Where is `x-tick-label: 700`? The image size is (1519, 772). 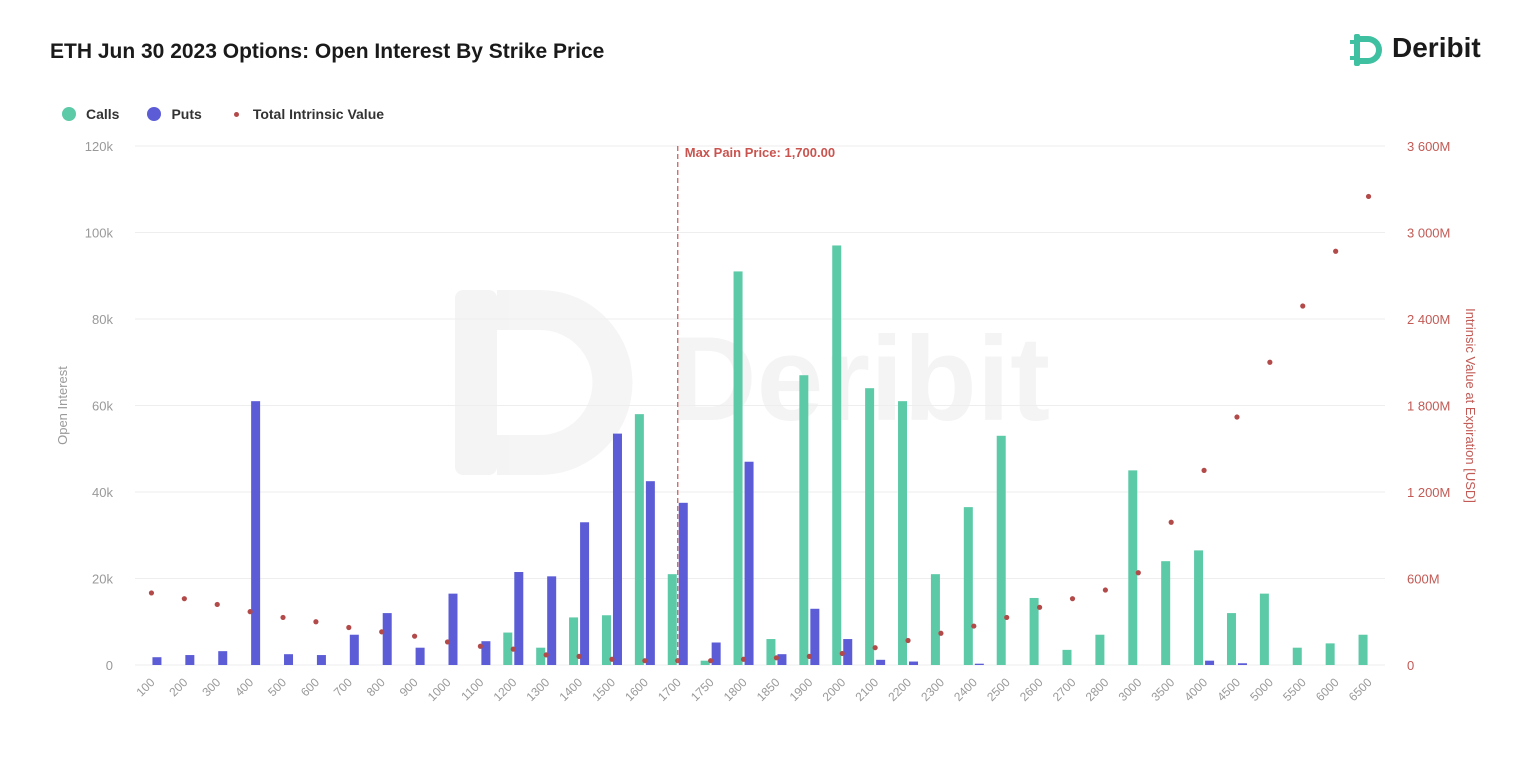
x-tick-label: 700 is located at coordinates (343, 687).